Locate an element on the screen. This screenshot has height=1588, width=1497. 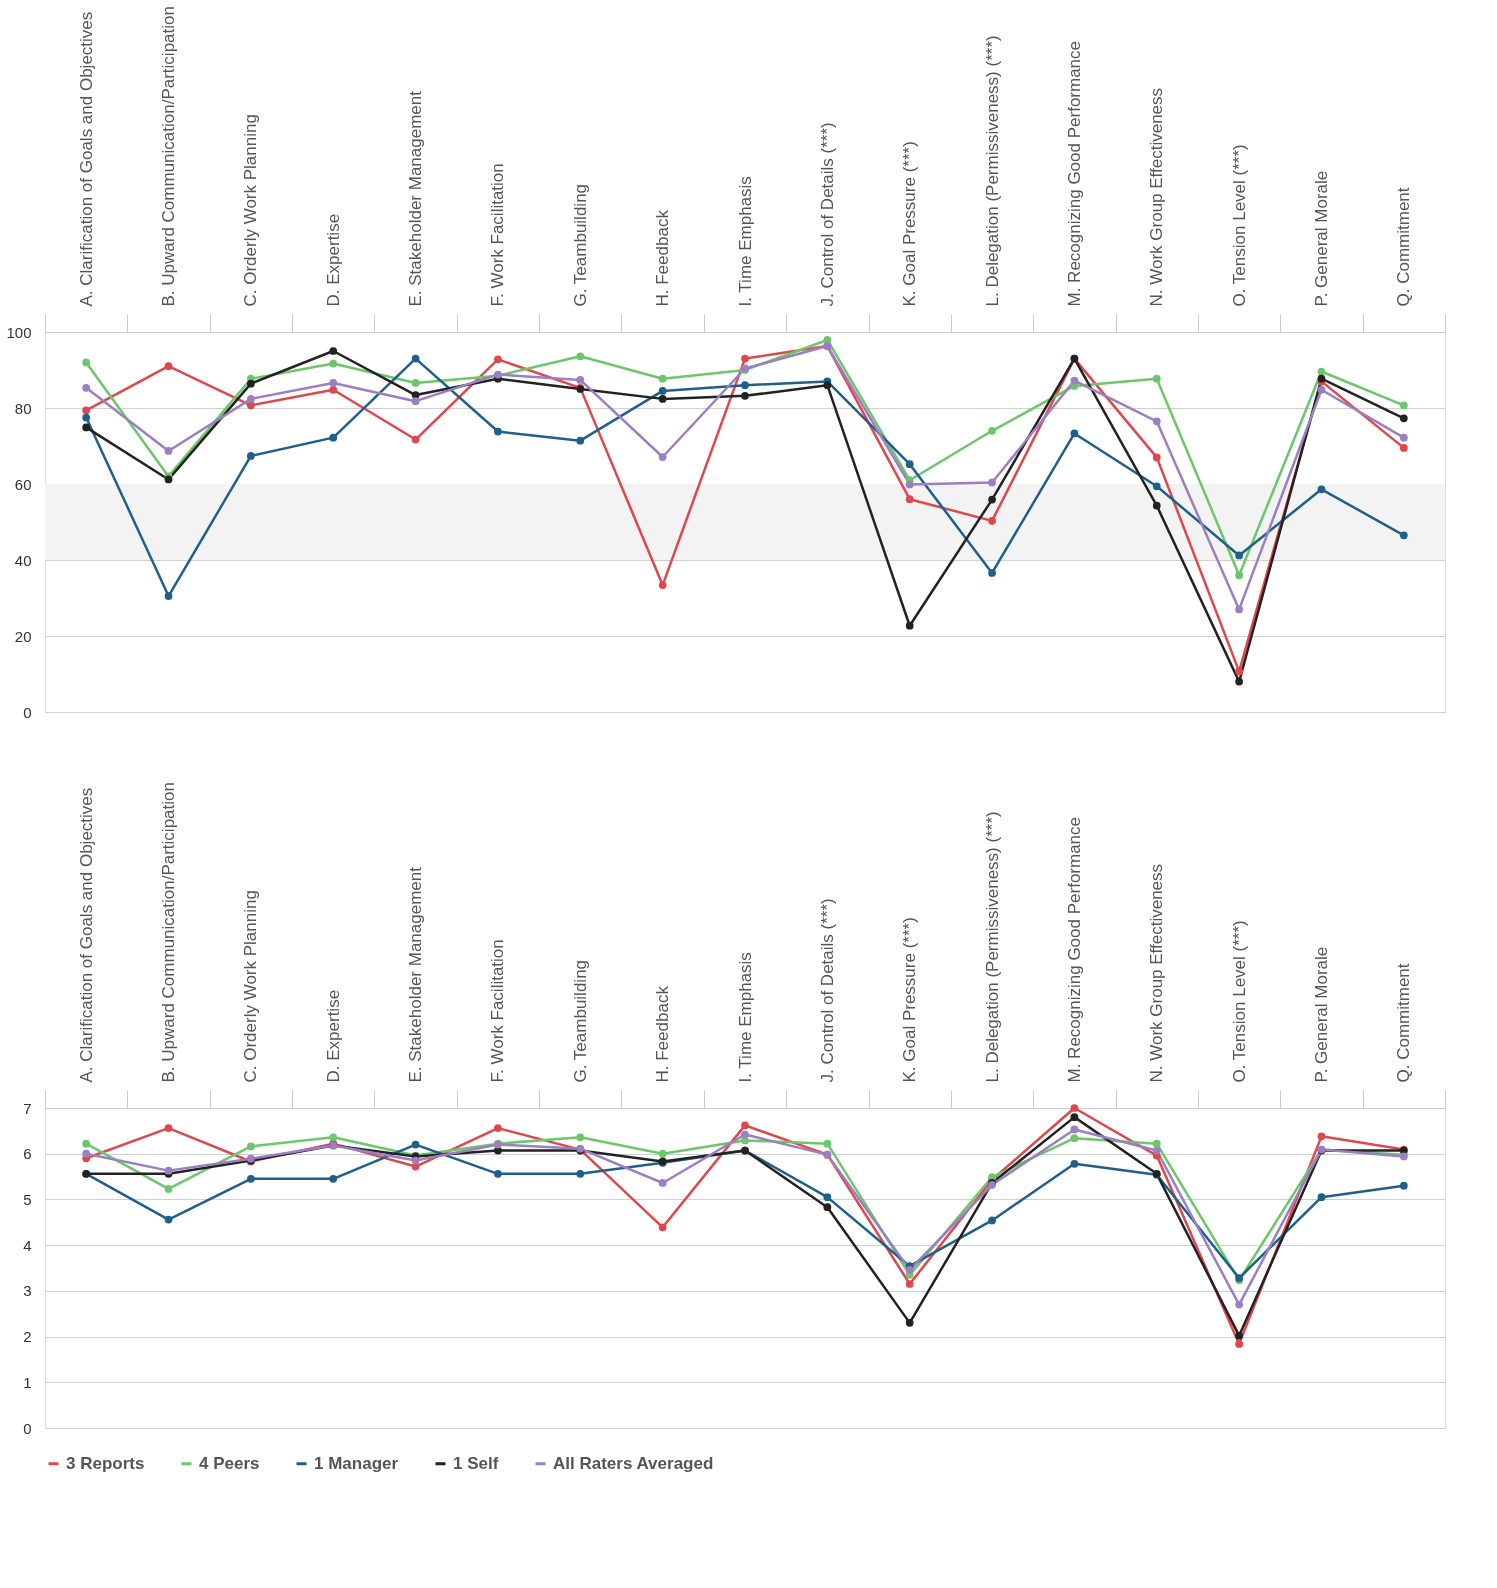
x-tick-label: I. Time Emphasis is located at coordinates (745, 1017).